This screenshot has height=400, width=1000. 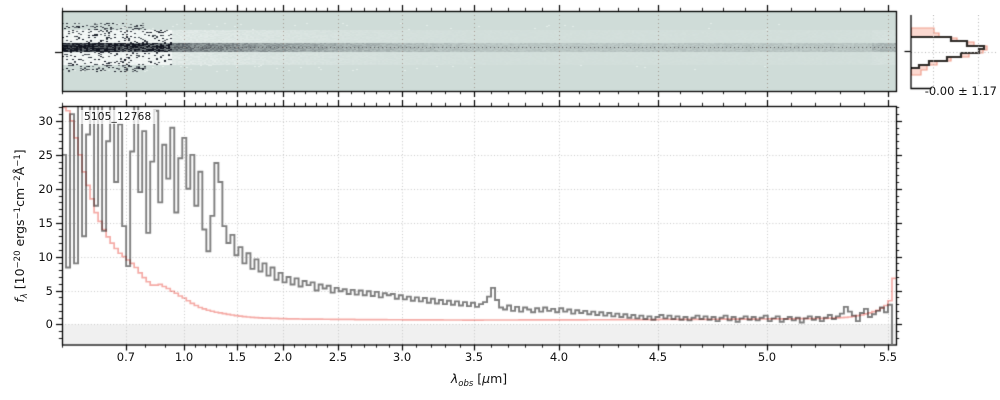 I want to click on x-tick-label: 2.5, so click(x=338, y=357).